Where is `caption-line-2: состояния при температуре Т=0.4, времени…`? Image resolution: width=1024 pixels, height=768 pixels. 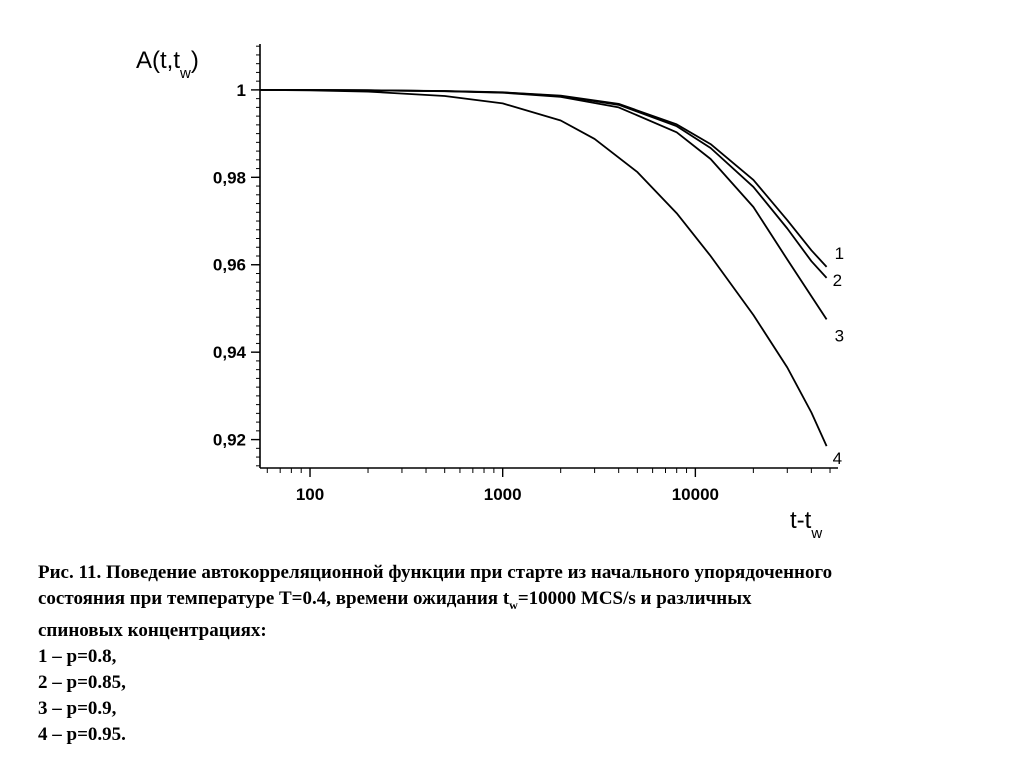 caption-line-2: состояния при температуре Т=0.4, времени… is located at coordinates (518, 602).